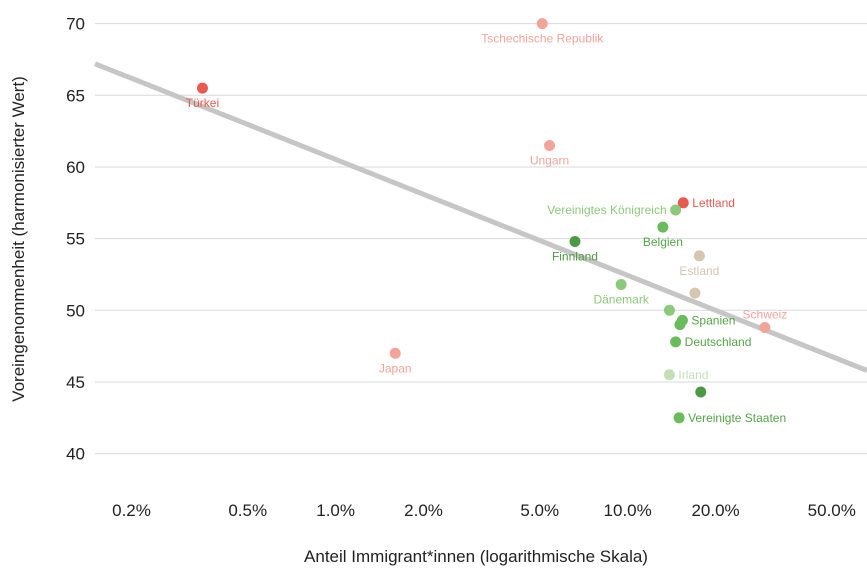 Image resolution: width=867 pixels, height=569 pixels. I want to click on y-tick-labels: 40 45 50 55 60 65 70, so click(75, 239).